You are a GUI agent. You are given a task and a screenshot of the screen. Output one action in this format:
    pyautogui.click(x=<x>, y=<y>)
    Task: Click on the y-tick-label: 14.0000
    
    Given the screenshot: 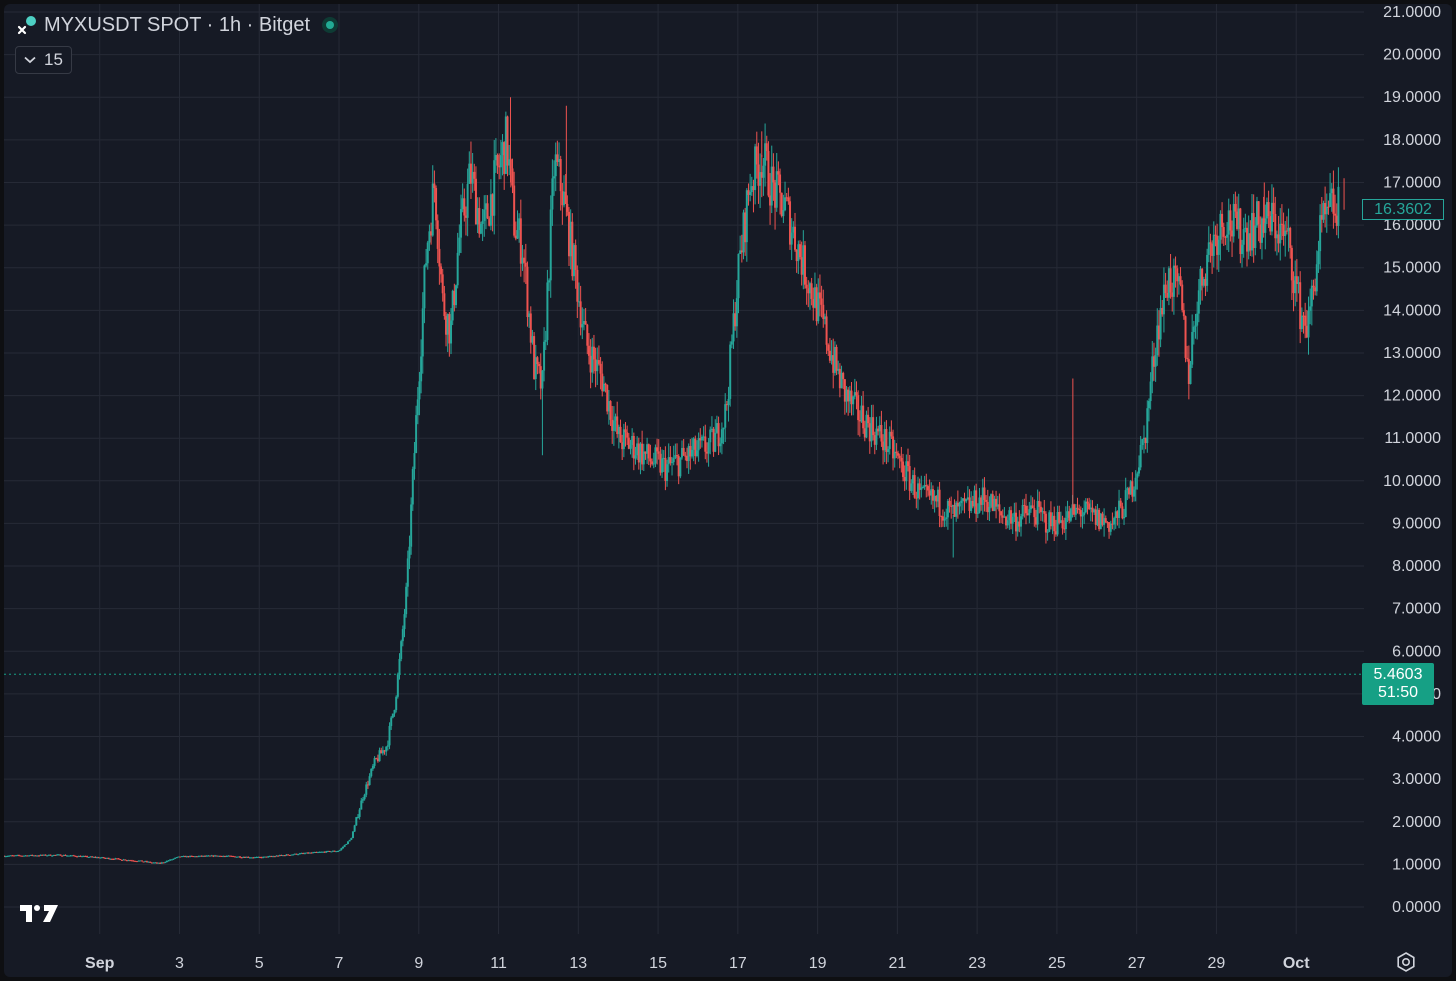 What is the action you would take?
    pyautogui.click(x=1412, y=310)
    